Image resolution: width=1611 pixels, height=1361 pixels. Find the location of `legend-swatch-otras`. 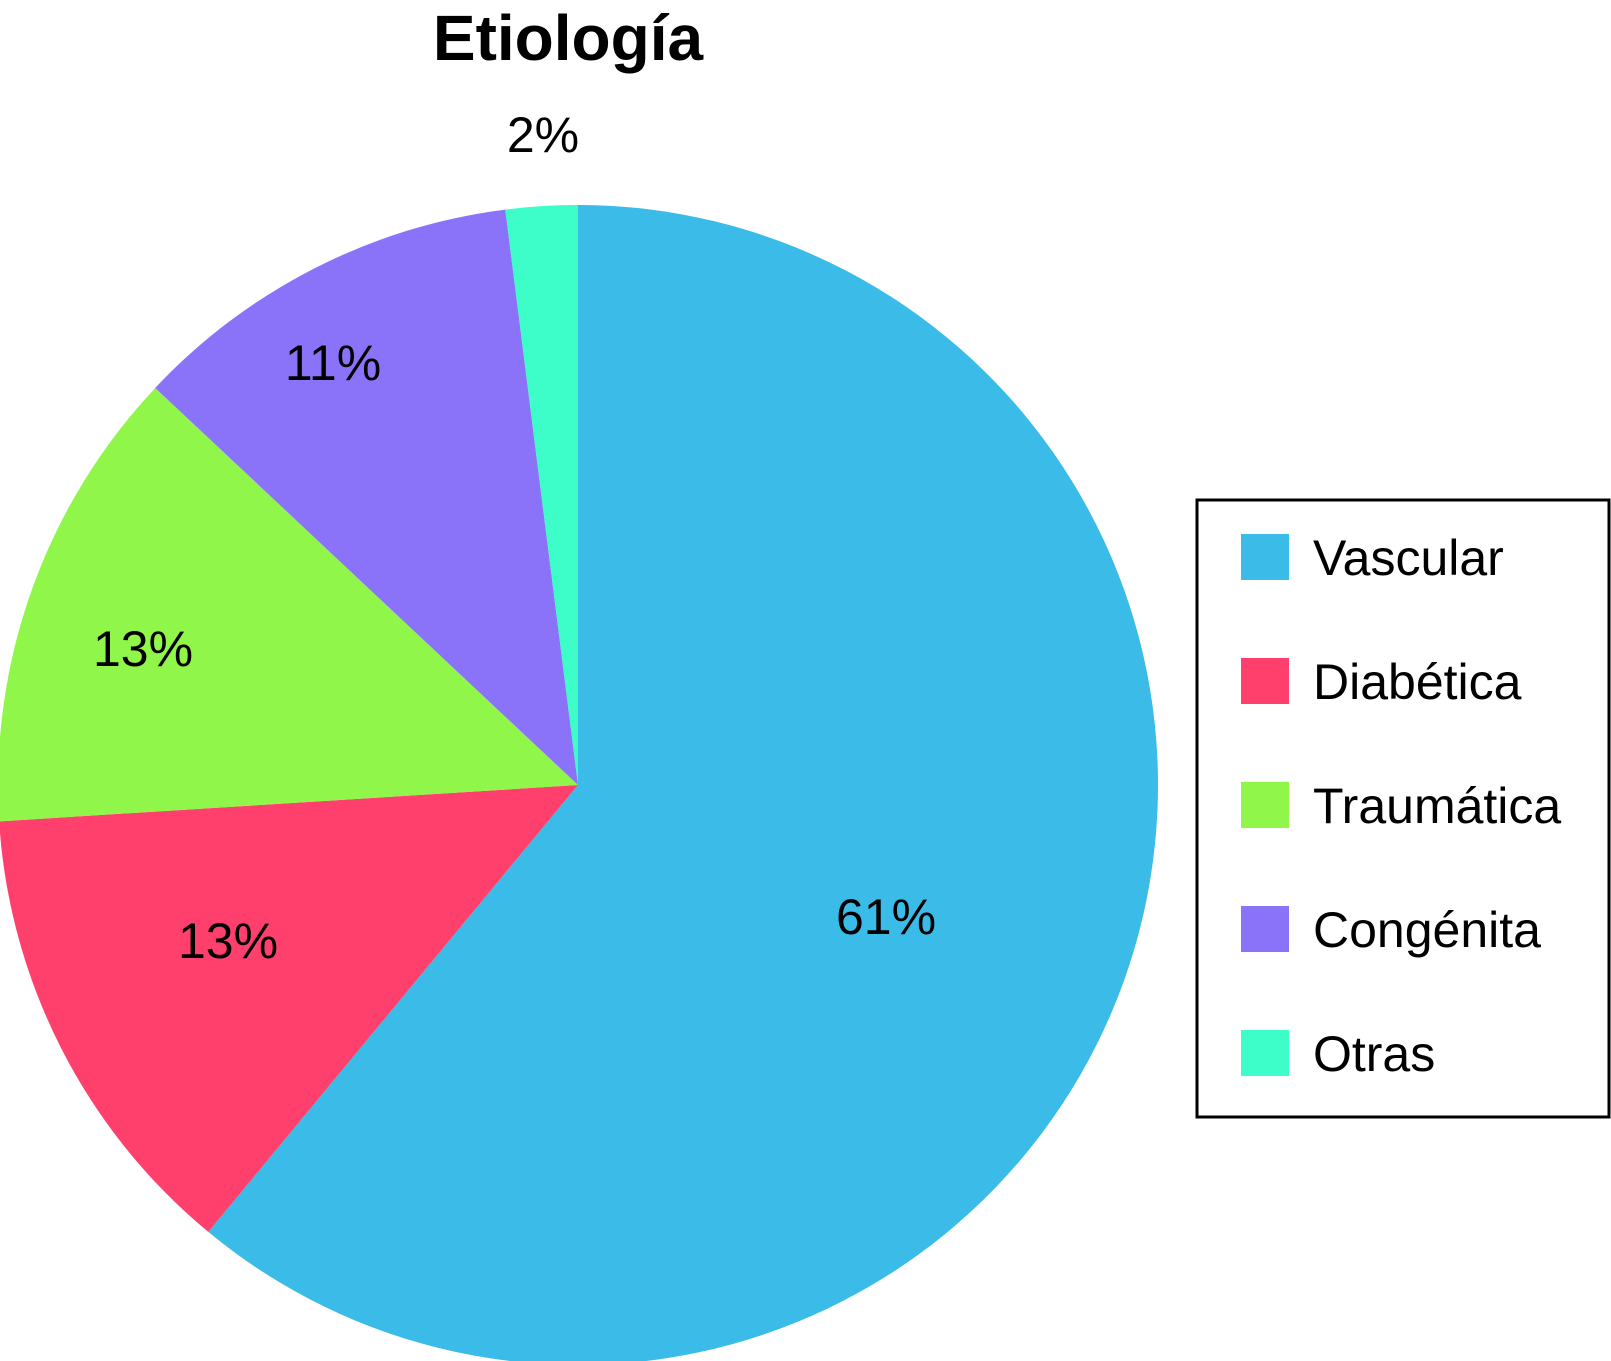

legend-swatch-otras is located at coordinates (1265, 1053).